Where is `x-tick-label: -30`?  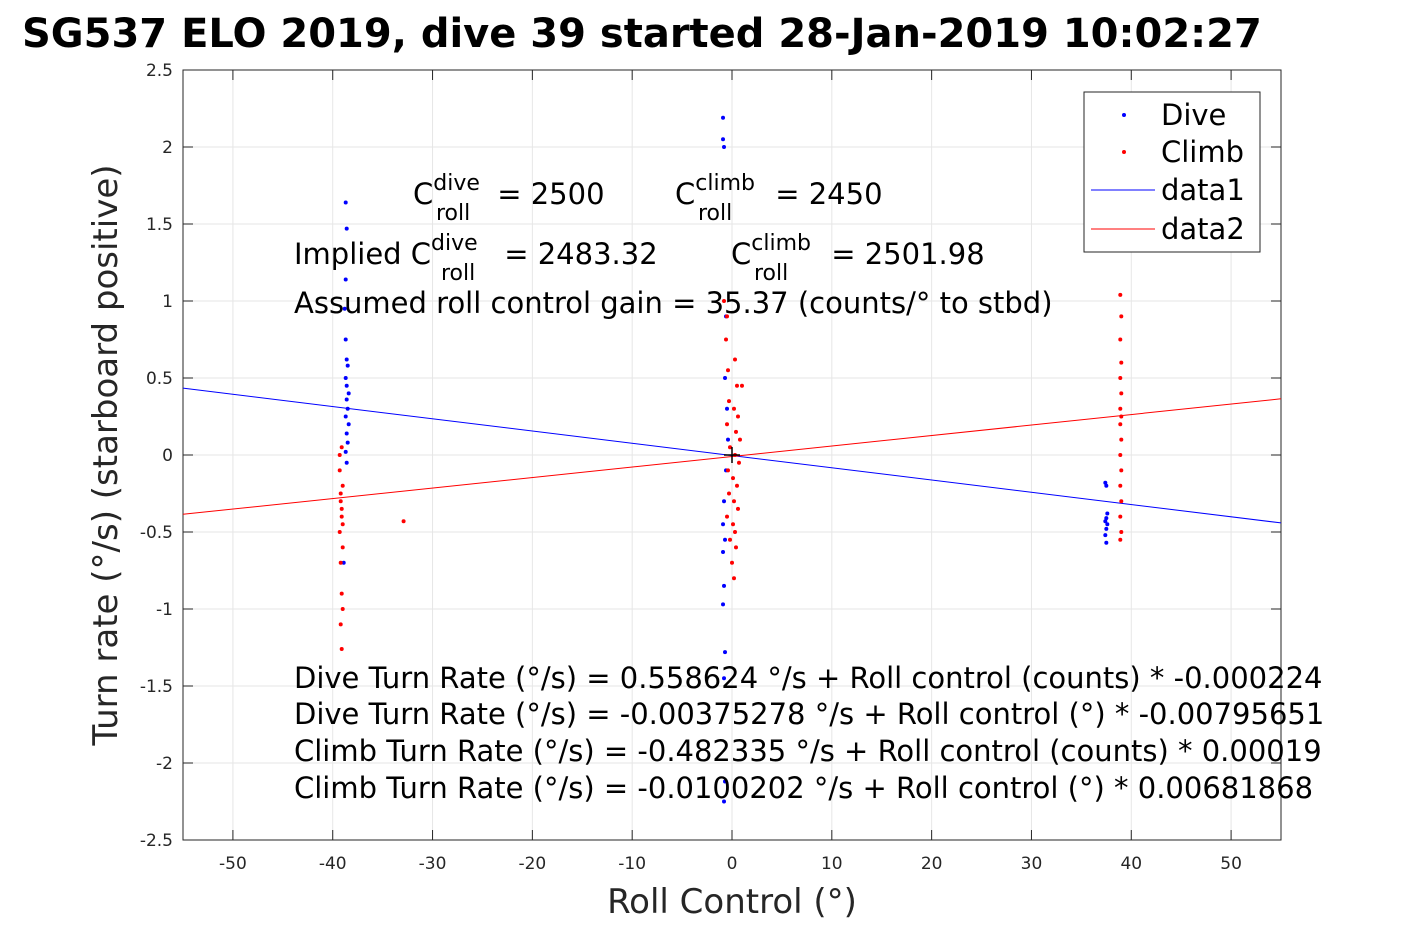 x-tick-label: -30 is located at coordinates (433, 864).